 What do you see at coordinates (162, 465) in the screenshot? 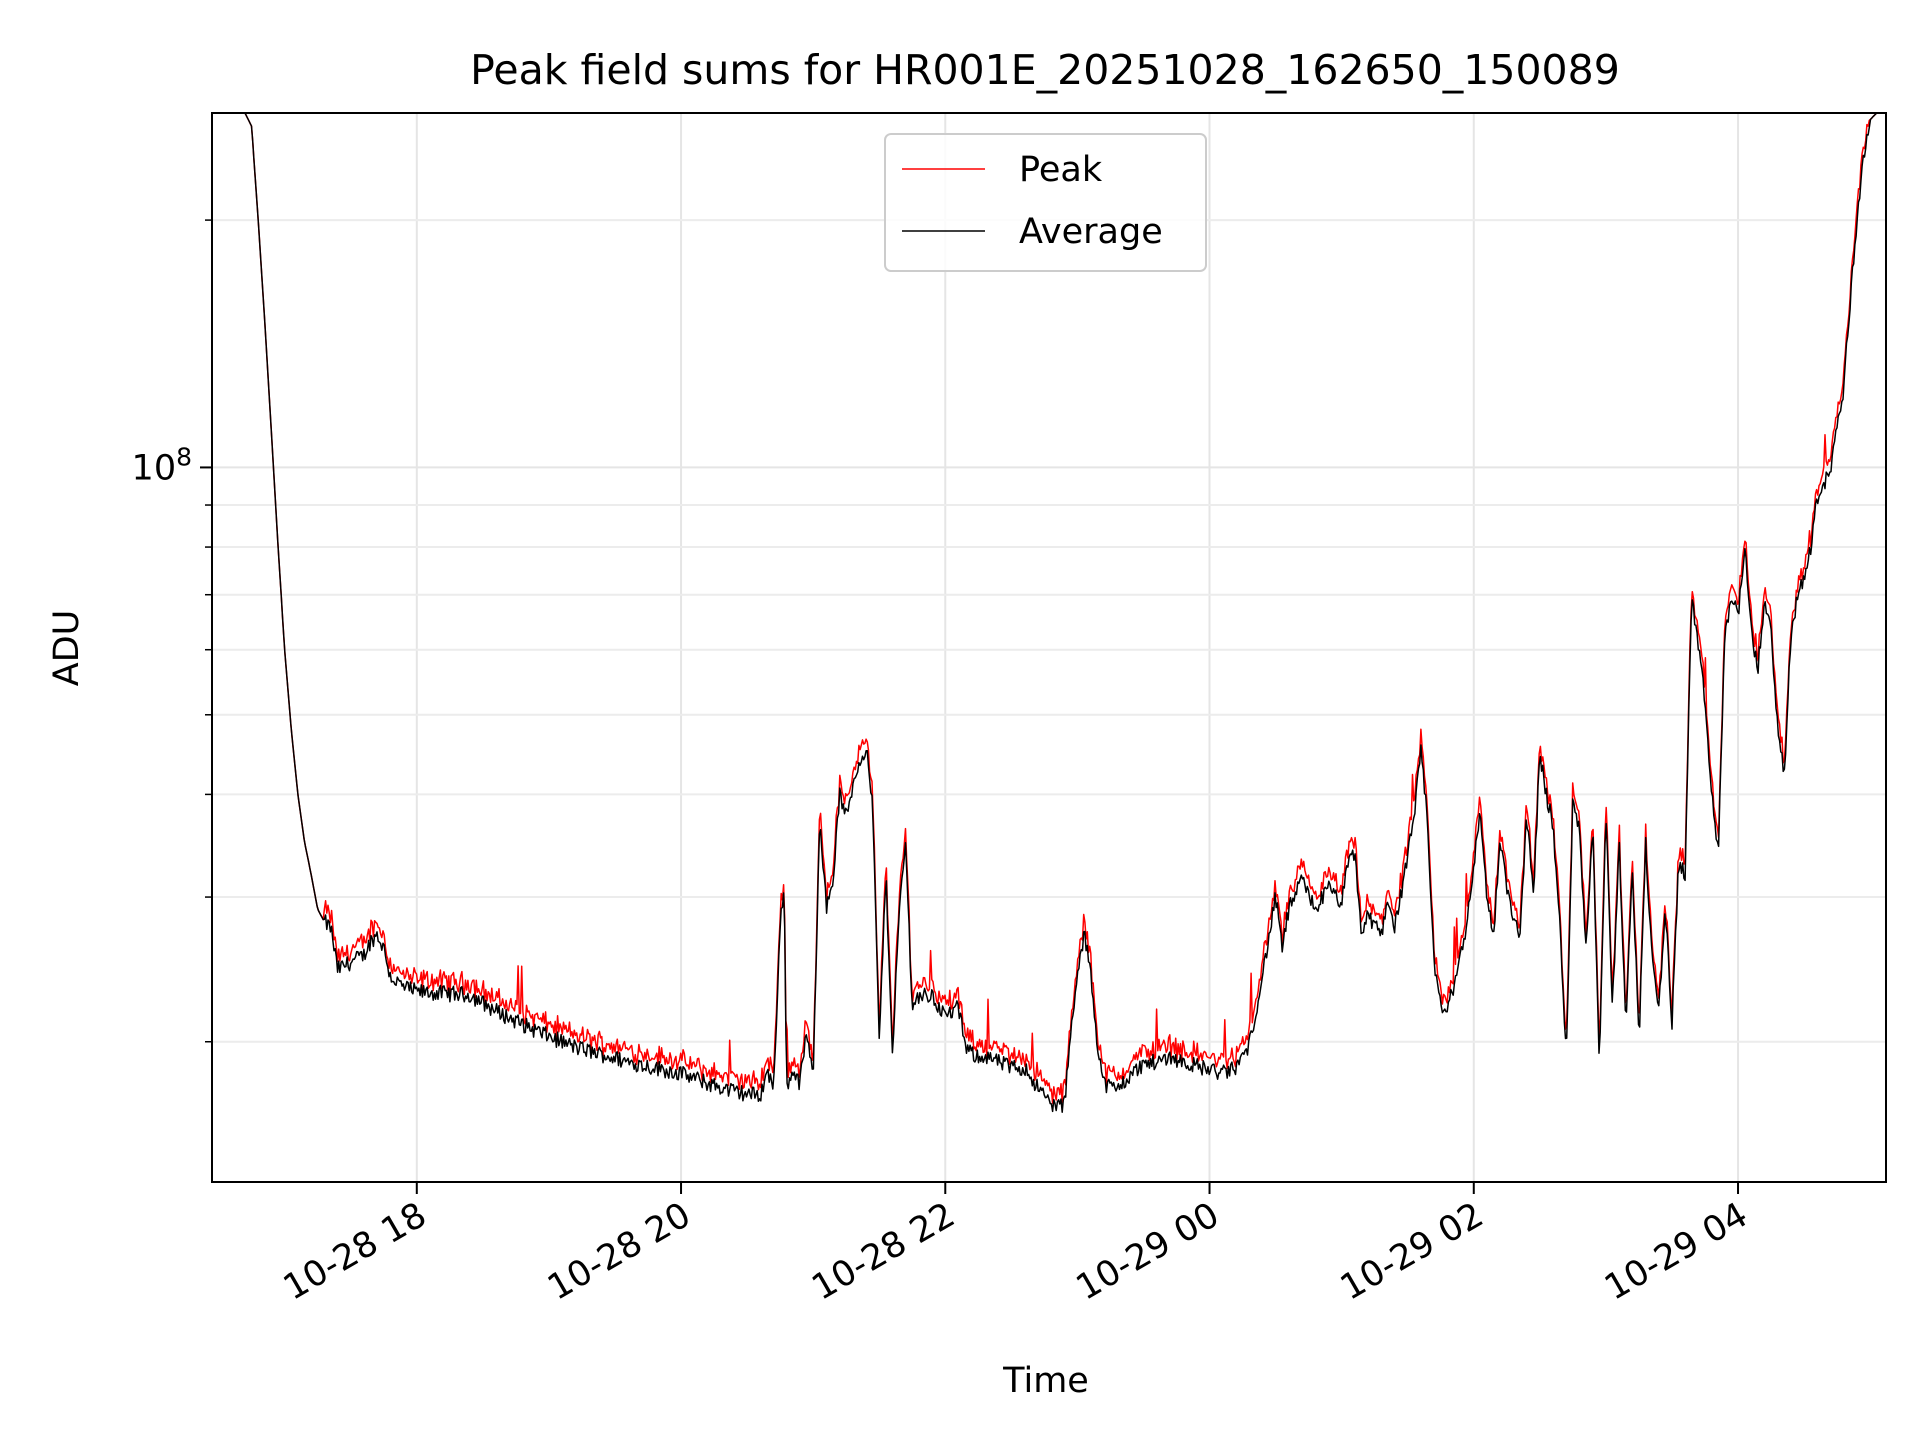
I see `y-tick-label: 108` at bounding box center [162, 465].